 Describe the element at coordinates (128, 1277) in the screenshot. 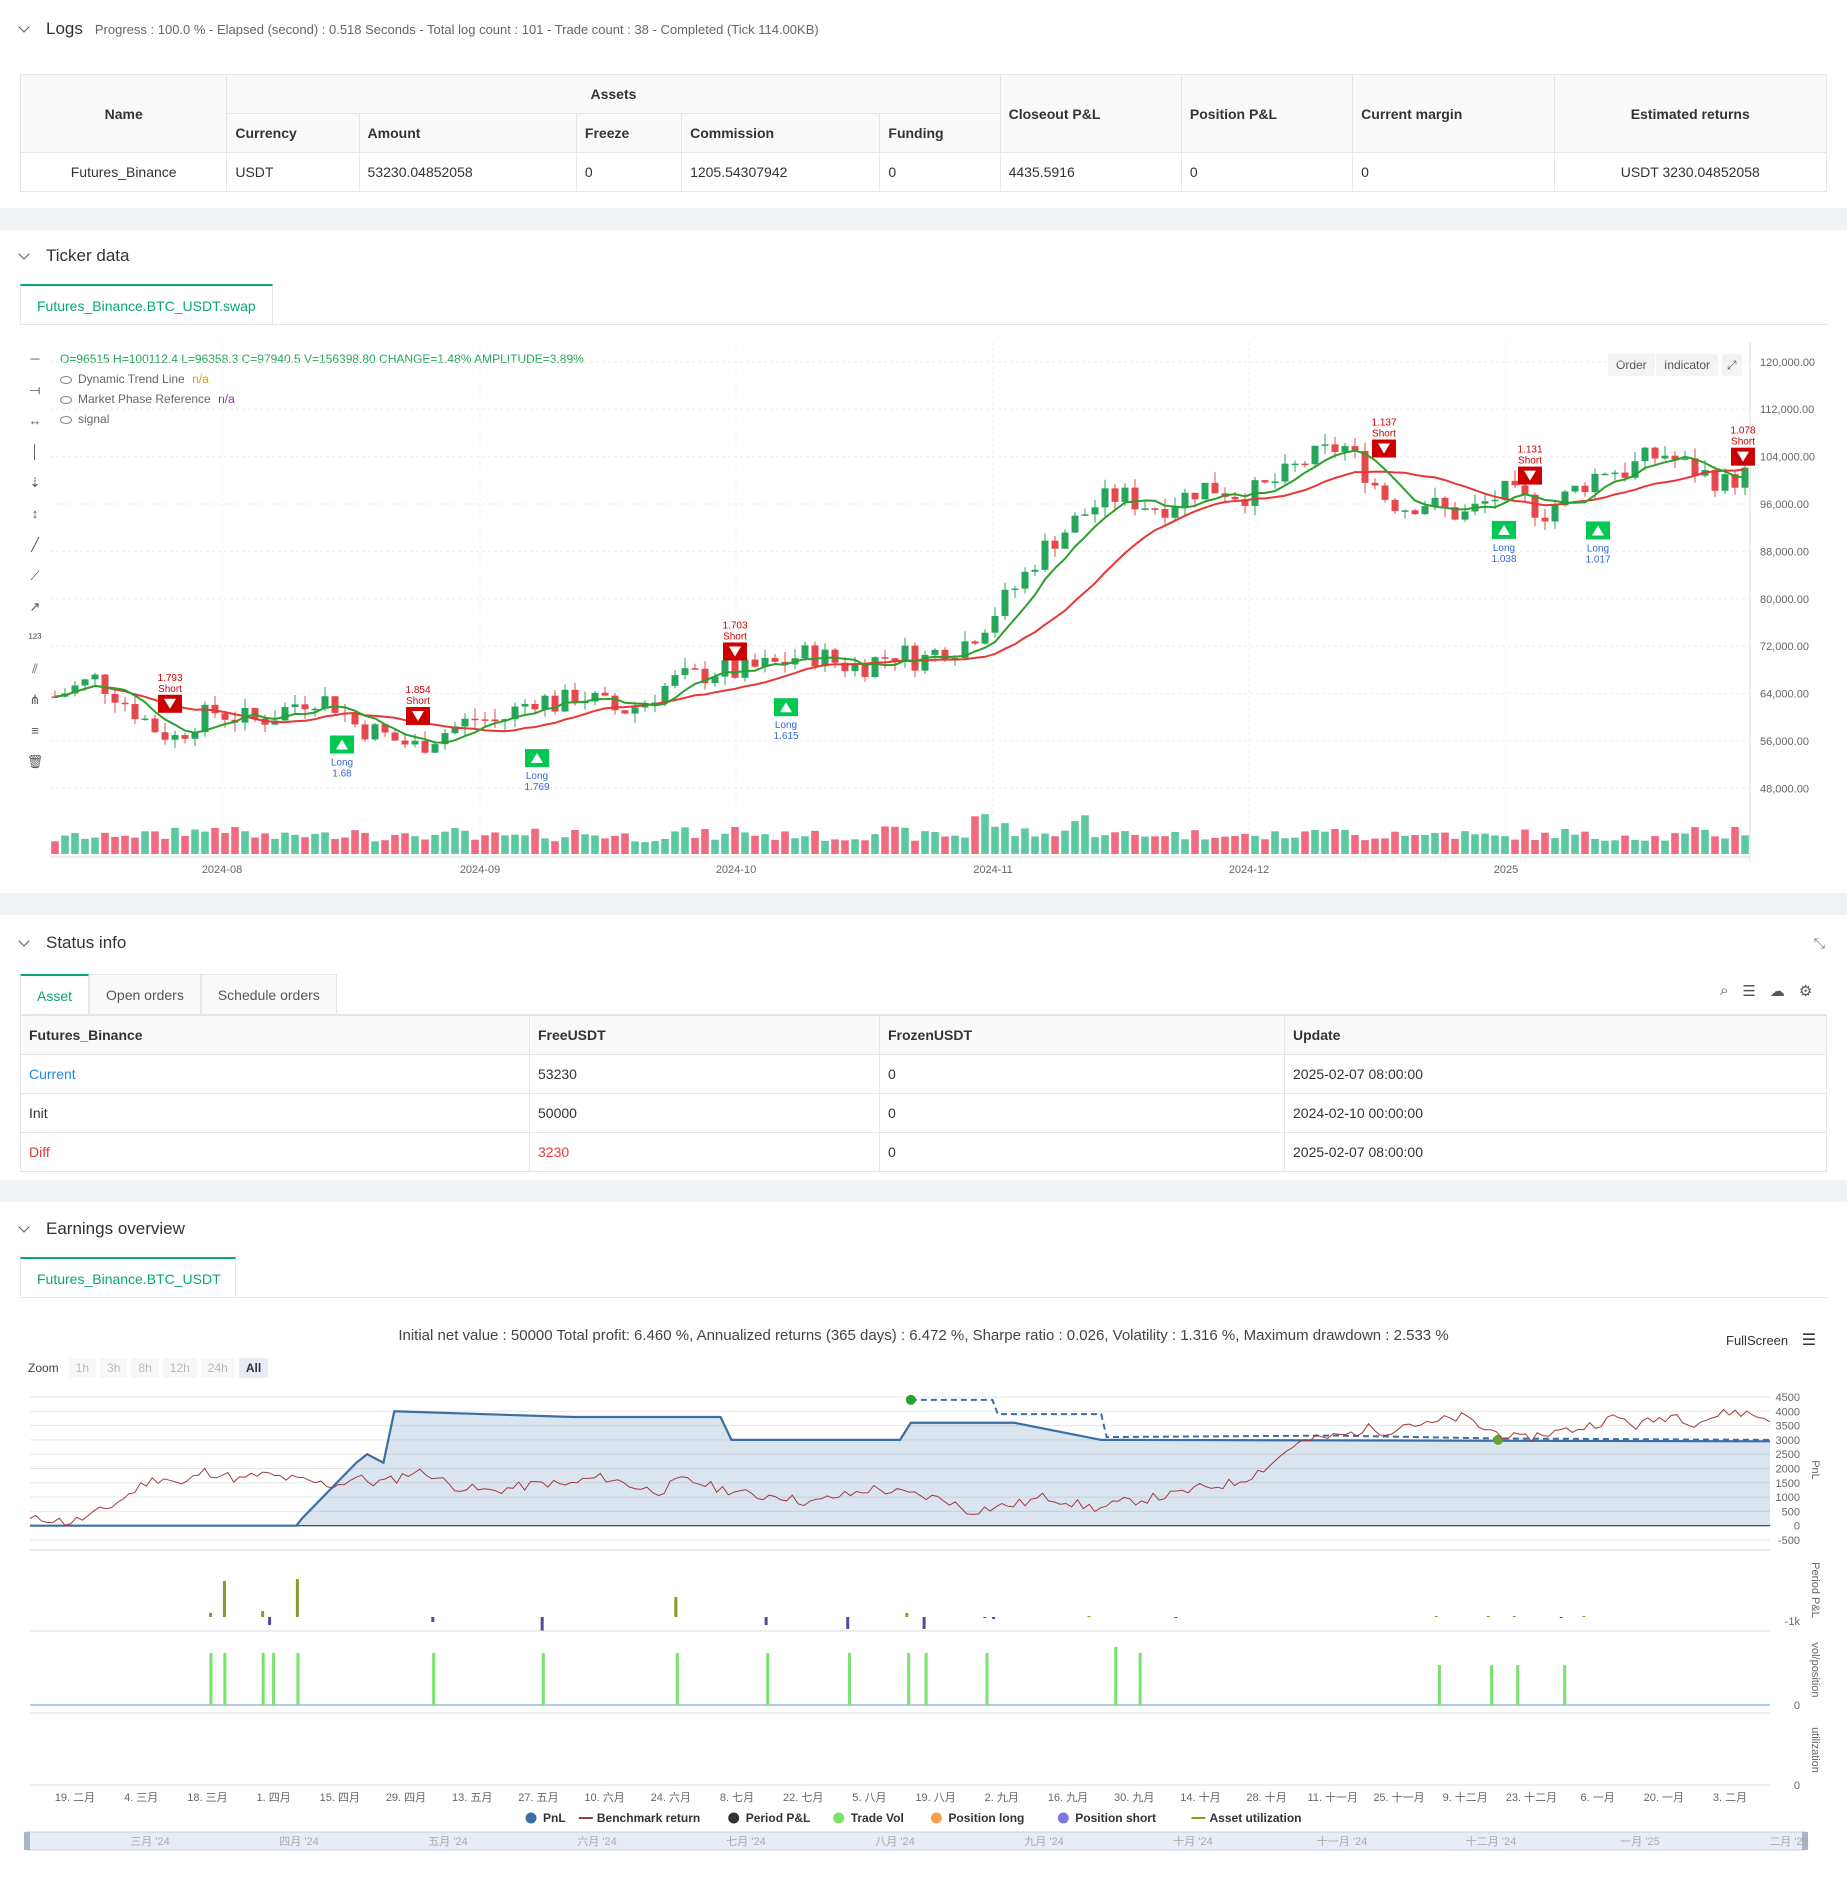

I see `tab-btc-usdt: Futures_Binance.BTC_USDT` at that location.